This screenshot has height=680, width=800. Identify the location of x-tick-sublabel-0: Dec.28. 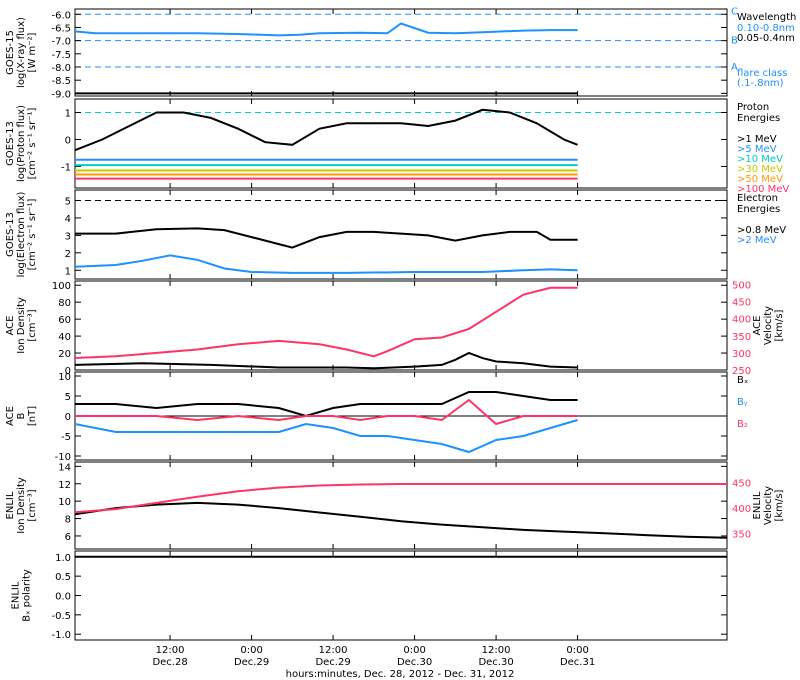
(169, 662).